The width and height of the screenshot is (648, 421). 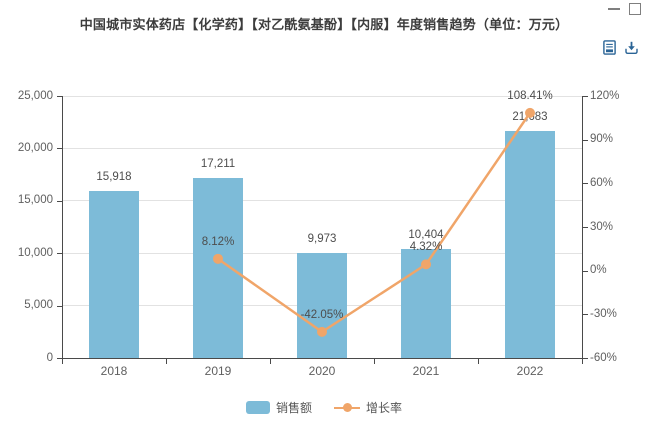 What do you see at coordinates (620, 47) in the screenshot?
I see `toolbar` at bounding box center [620, 47].